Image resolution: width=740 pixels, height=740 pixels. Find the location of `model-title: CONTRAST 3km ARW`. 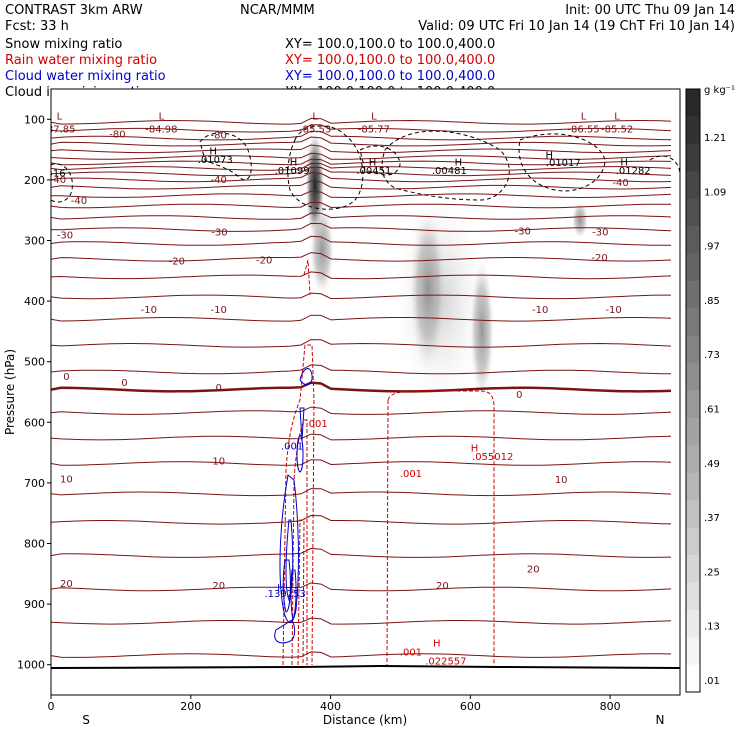

model-title: CONTRAST 3km ARW is located at coordinates (74, 10).